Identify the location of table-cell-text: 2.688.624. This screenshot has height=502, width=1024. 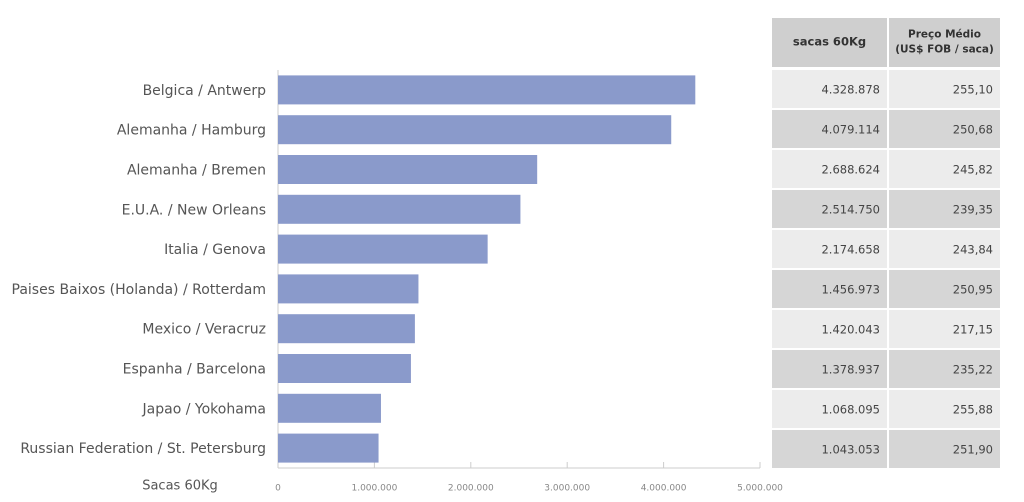
(850, 170).